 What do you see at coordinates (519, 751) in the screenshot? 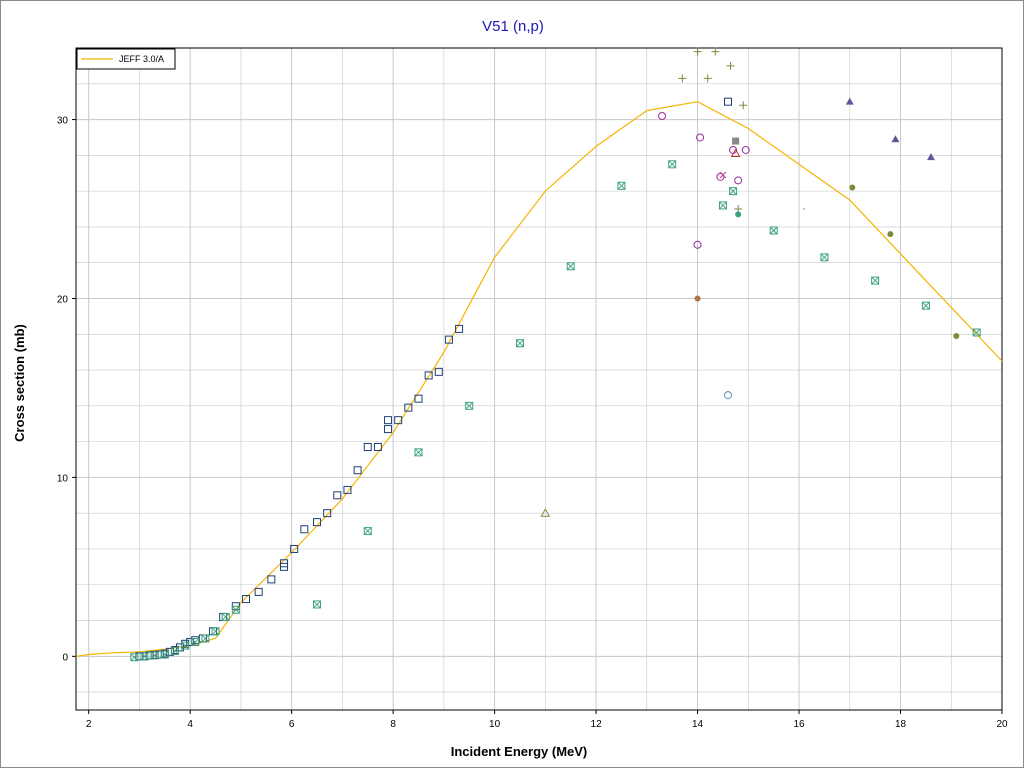
I see `x-axis-label: Incident Energy (MeV)` at bounding box center [519, 751].